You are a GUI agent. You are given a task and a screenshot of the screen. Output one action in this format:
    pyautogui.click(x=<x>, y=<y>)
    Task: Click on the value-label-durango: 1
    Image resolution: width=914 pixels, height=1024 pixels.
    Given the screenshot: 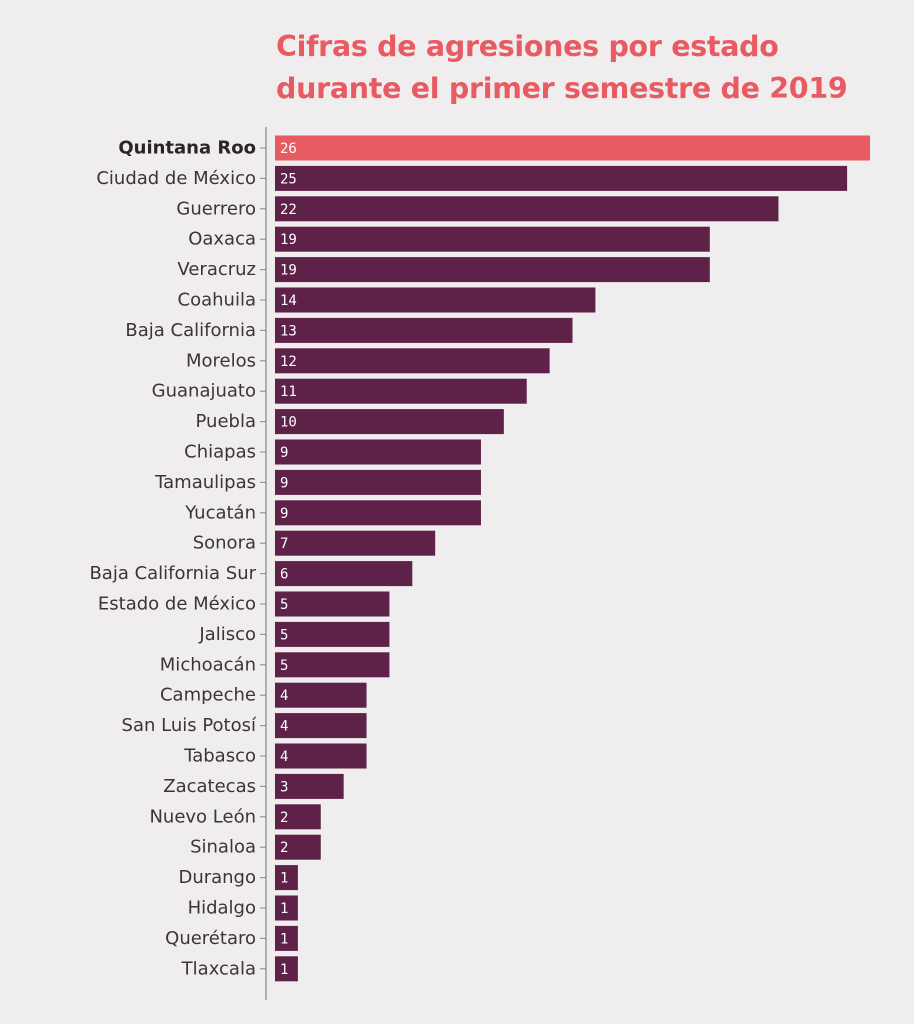 What is the action you would take?
    pyautogui.click(x=284, y=879)
    